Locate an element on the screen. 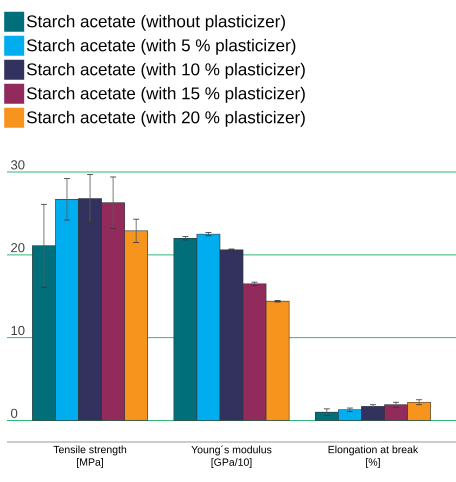 This screenshot has width=456, height=482. legend-label: Starch acetate (with 5 % plasticizer) is located at coordinates (161, 46).